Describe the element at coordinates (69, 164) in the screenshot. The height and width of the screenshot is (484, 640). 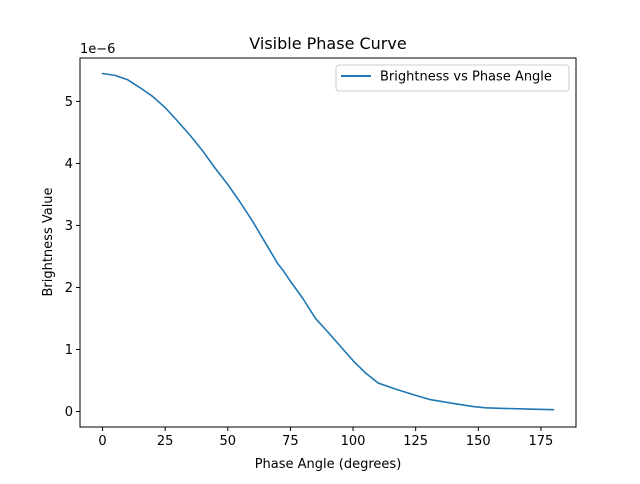
I see `y-tick-label: 4` at that location.